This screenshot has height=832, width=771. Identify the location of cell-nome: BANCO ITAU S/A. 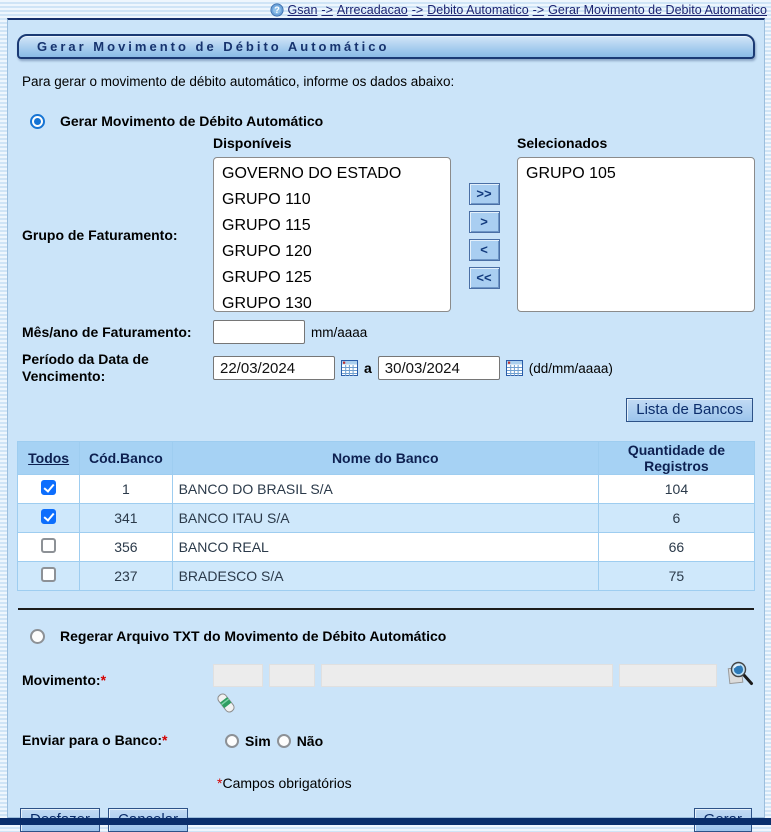
(385, 518).